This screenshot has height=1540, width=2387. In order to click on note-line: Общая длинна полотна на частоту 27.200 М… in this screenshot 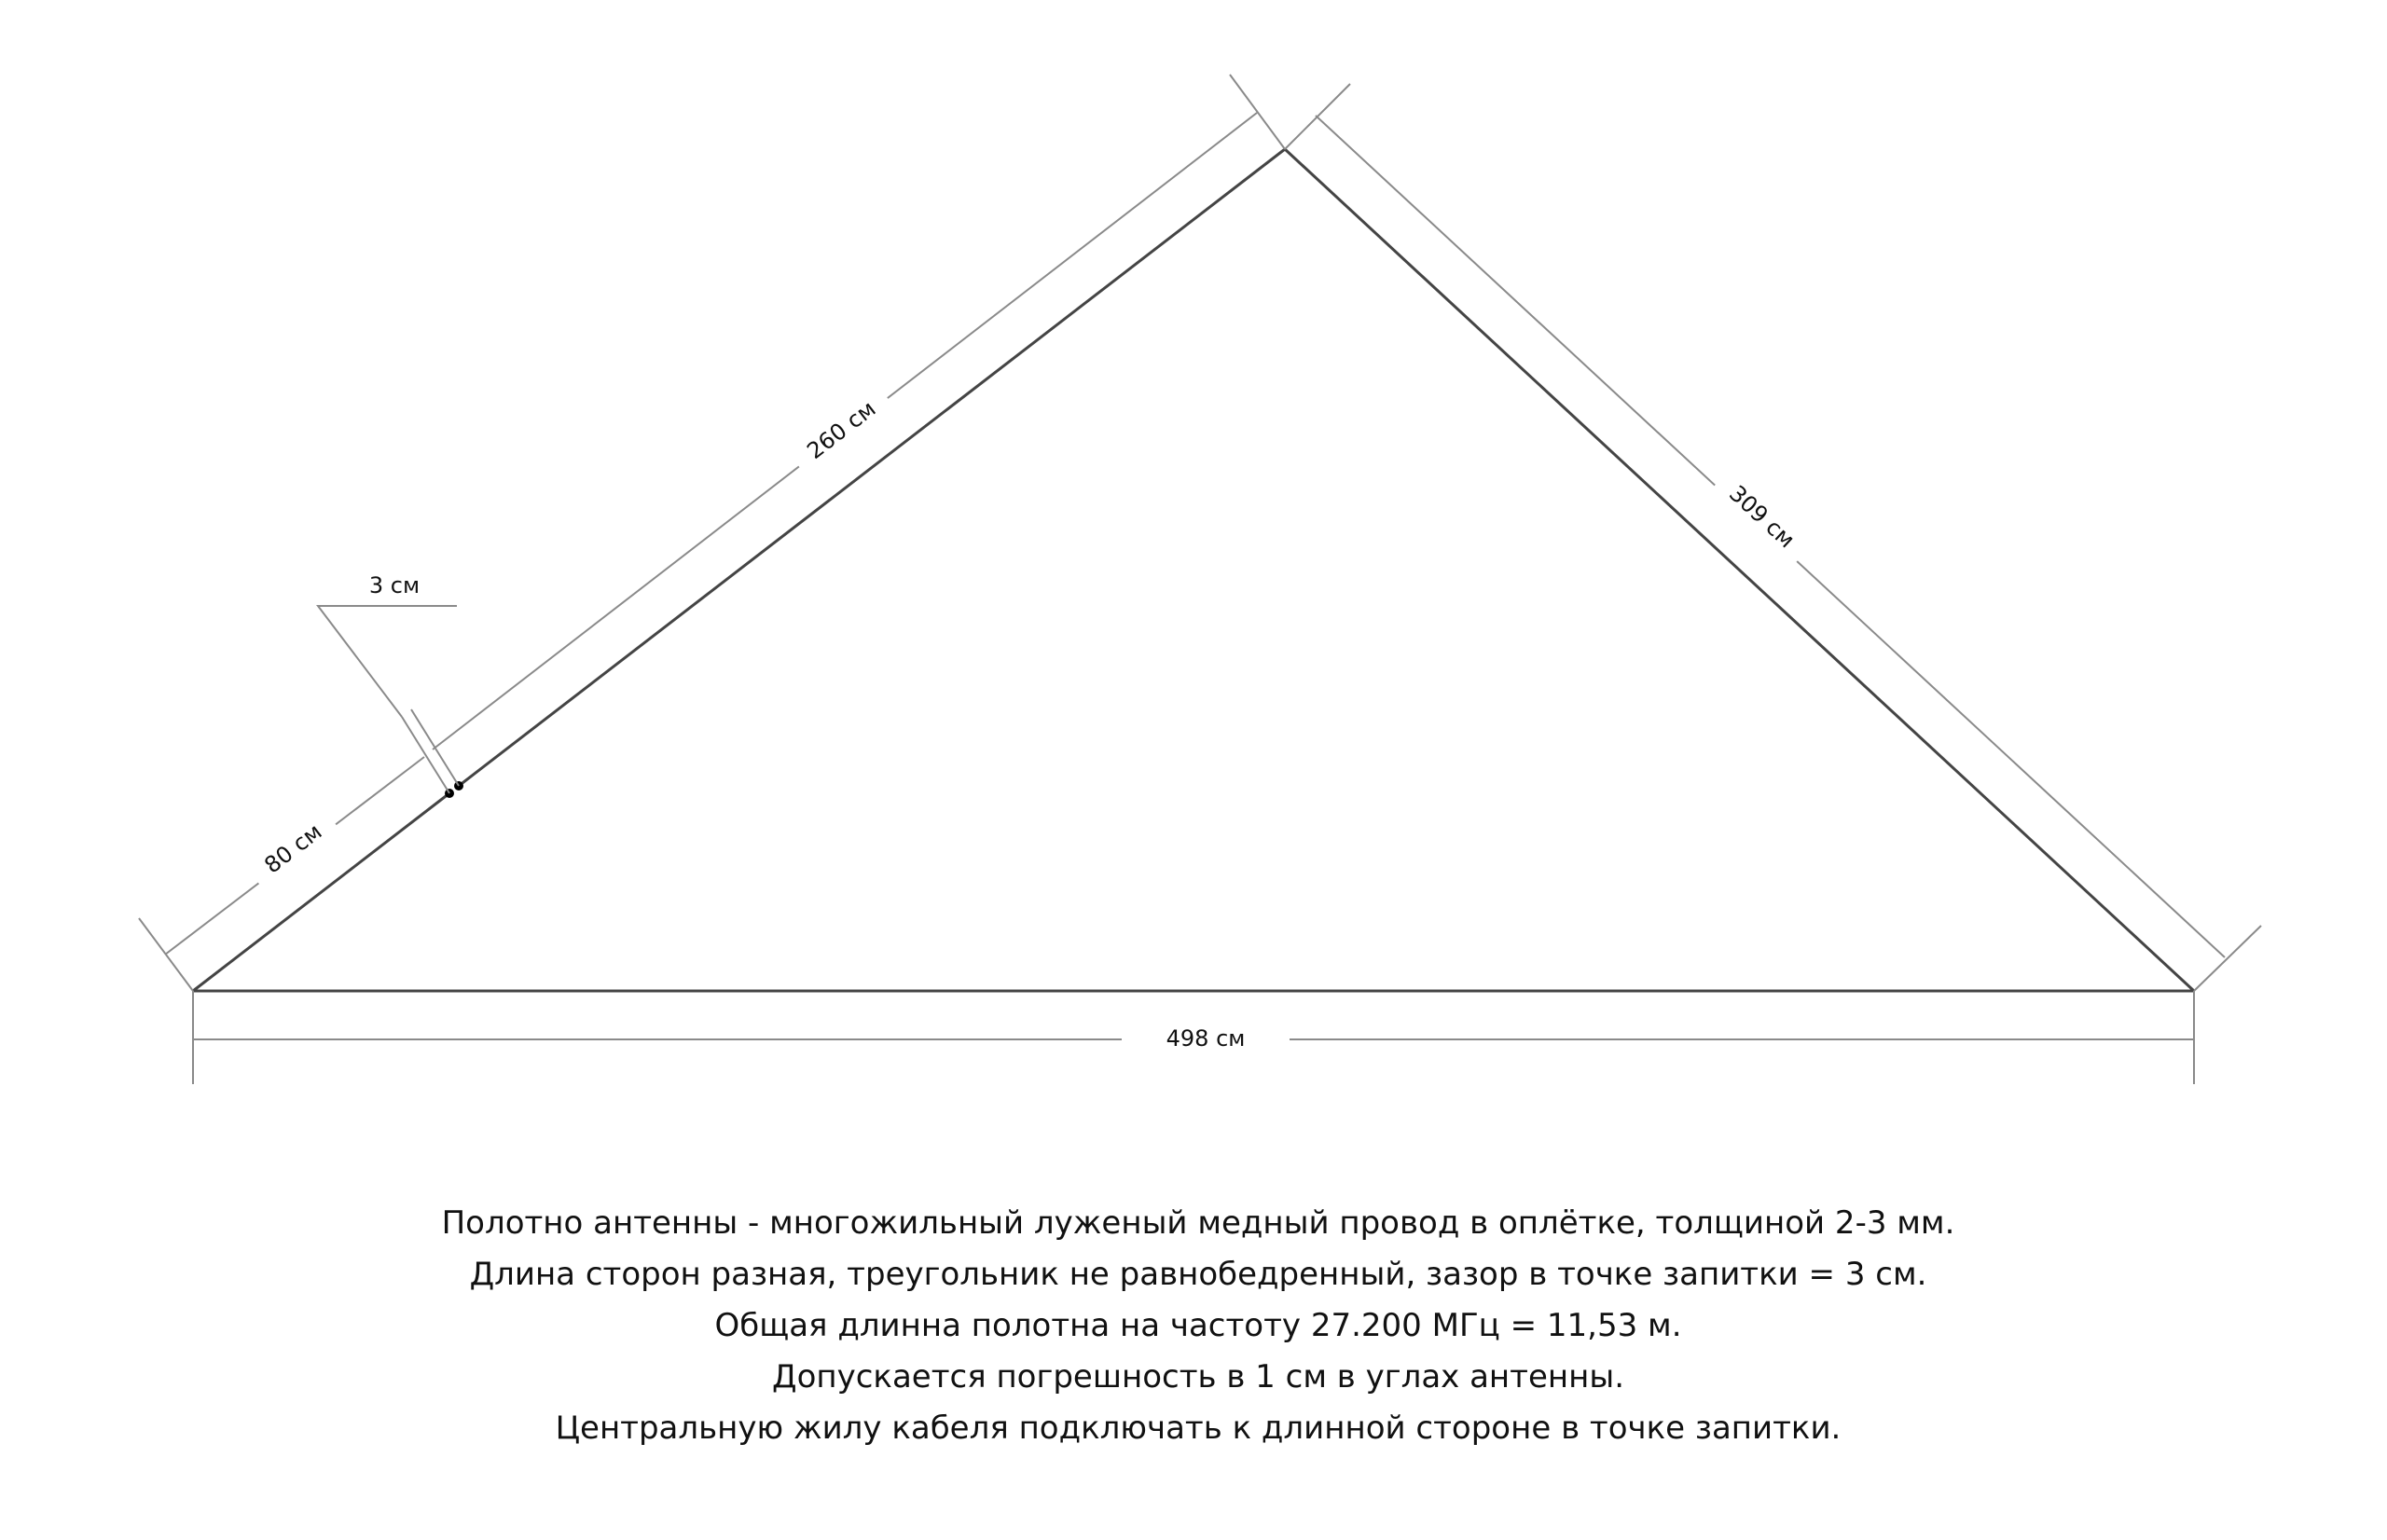, I will do `click(1198, 1325)`.